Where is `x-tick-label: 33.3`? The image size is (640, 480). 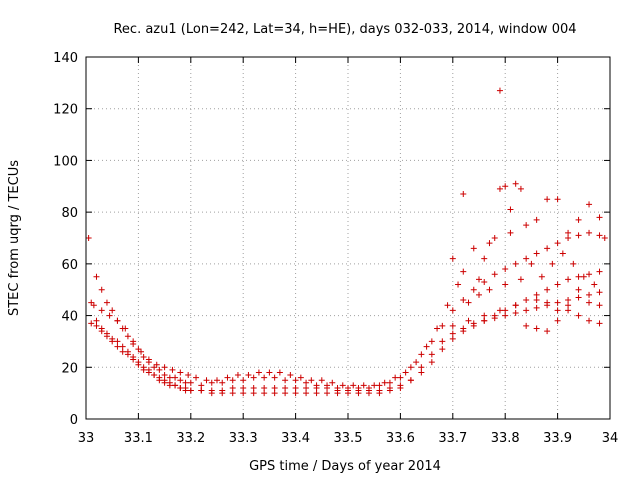 x-tick-label: 33.3 is located at coordinates (243, 438).